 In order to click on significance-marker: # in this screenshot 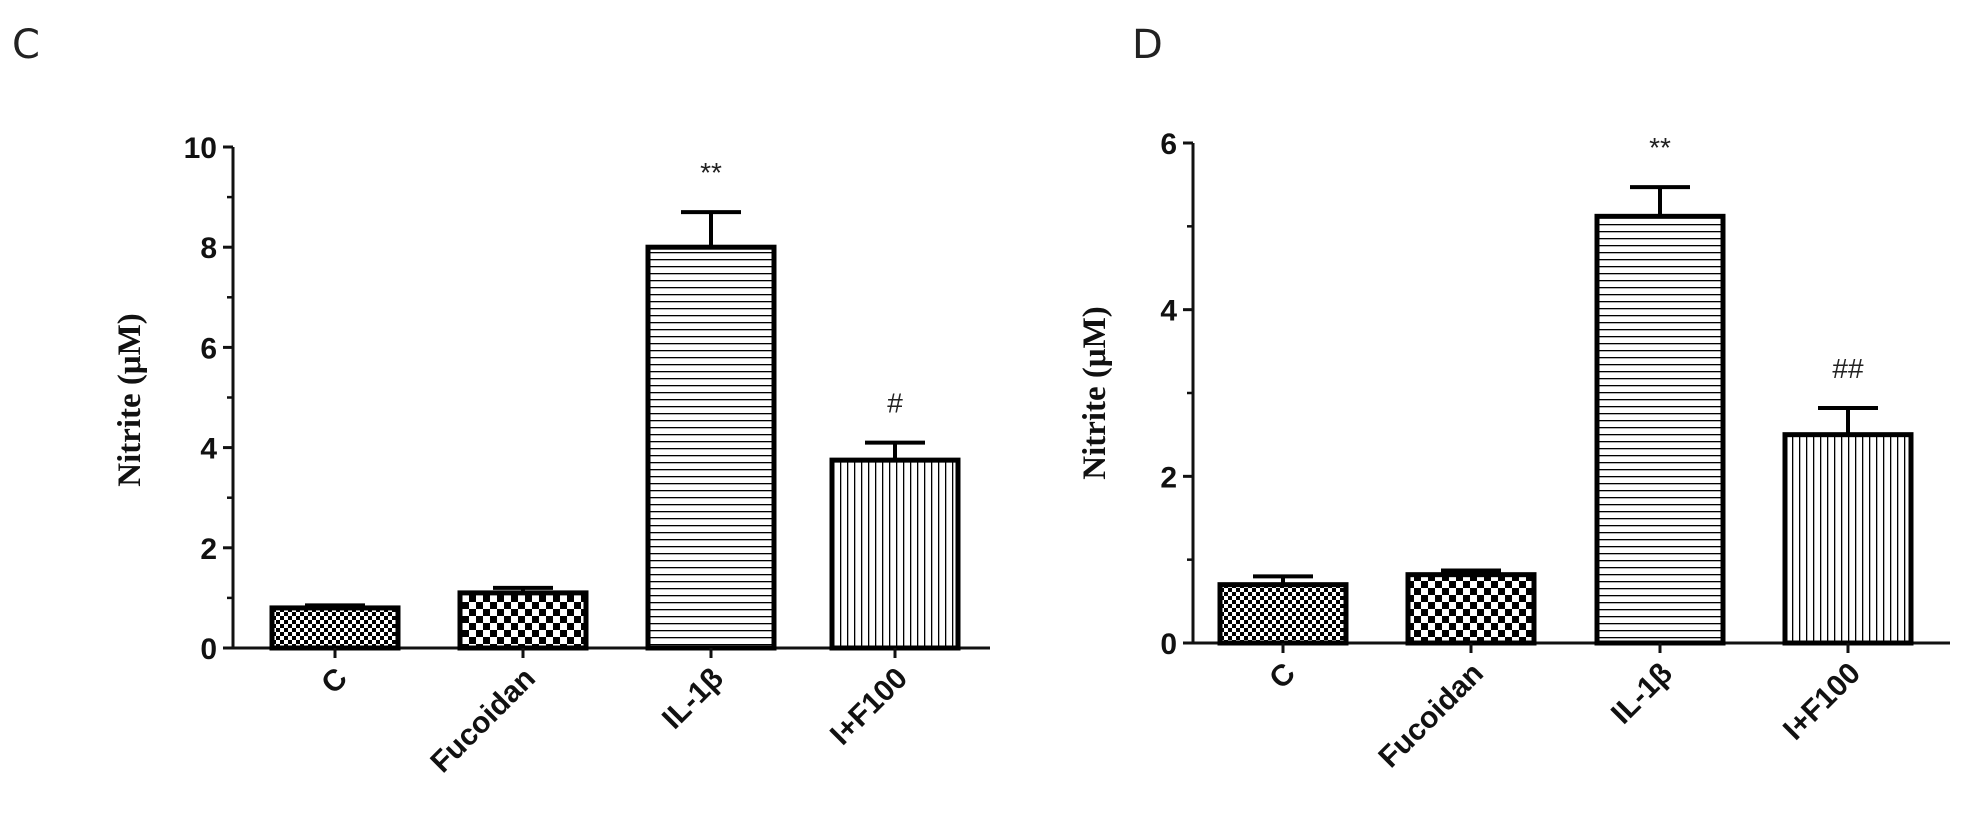, I will do `click(895, 403)`.